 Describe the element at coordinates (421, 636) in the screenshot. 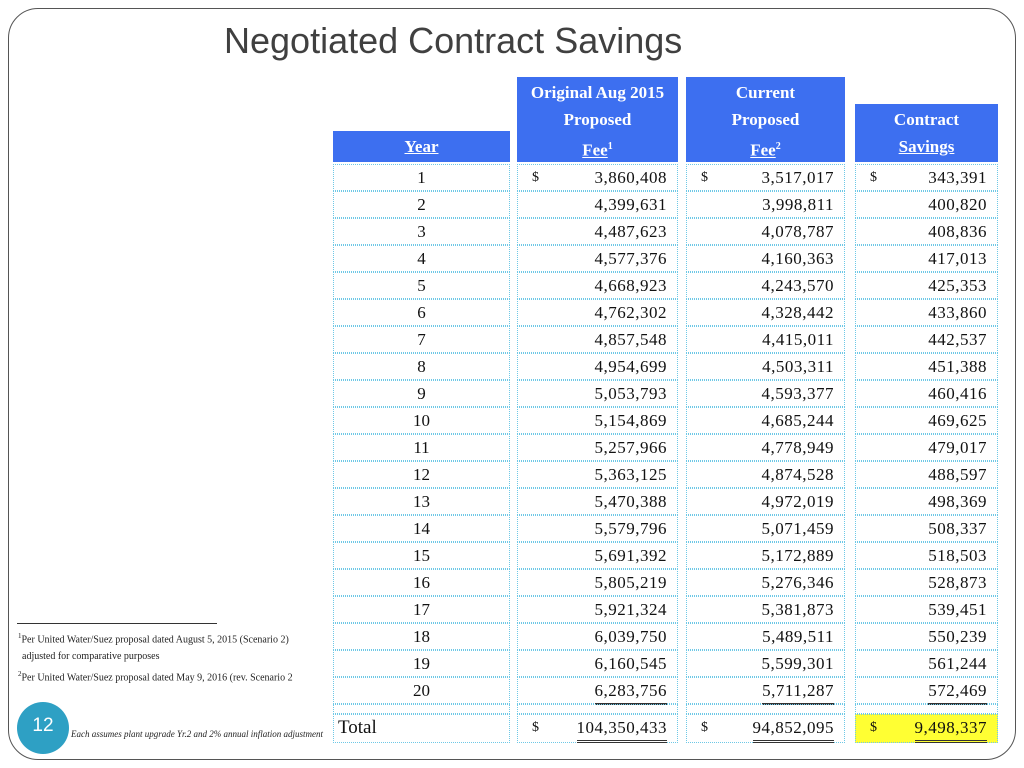

I see `row-year: 18` at that location.